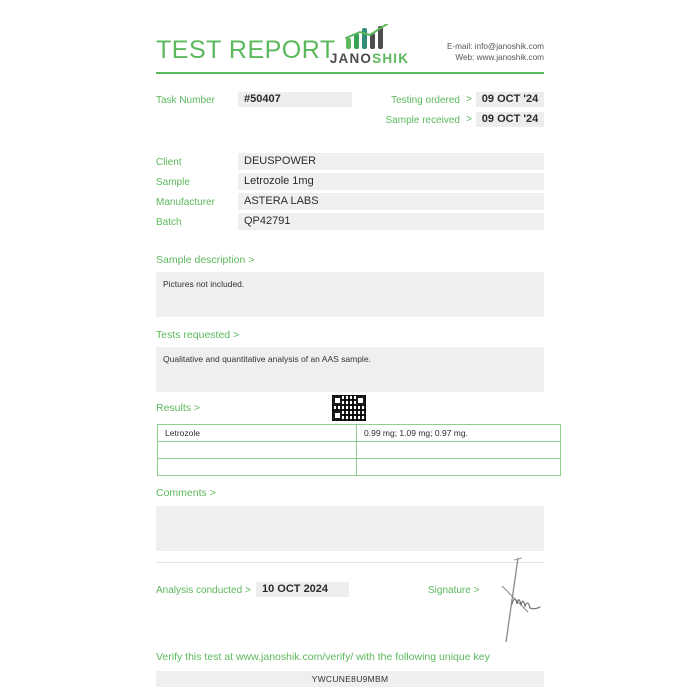 This screenshot has width=700, height=700. I want to click on signature-label: Signature >, so click(454, 590).